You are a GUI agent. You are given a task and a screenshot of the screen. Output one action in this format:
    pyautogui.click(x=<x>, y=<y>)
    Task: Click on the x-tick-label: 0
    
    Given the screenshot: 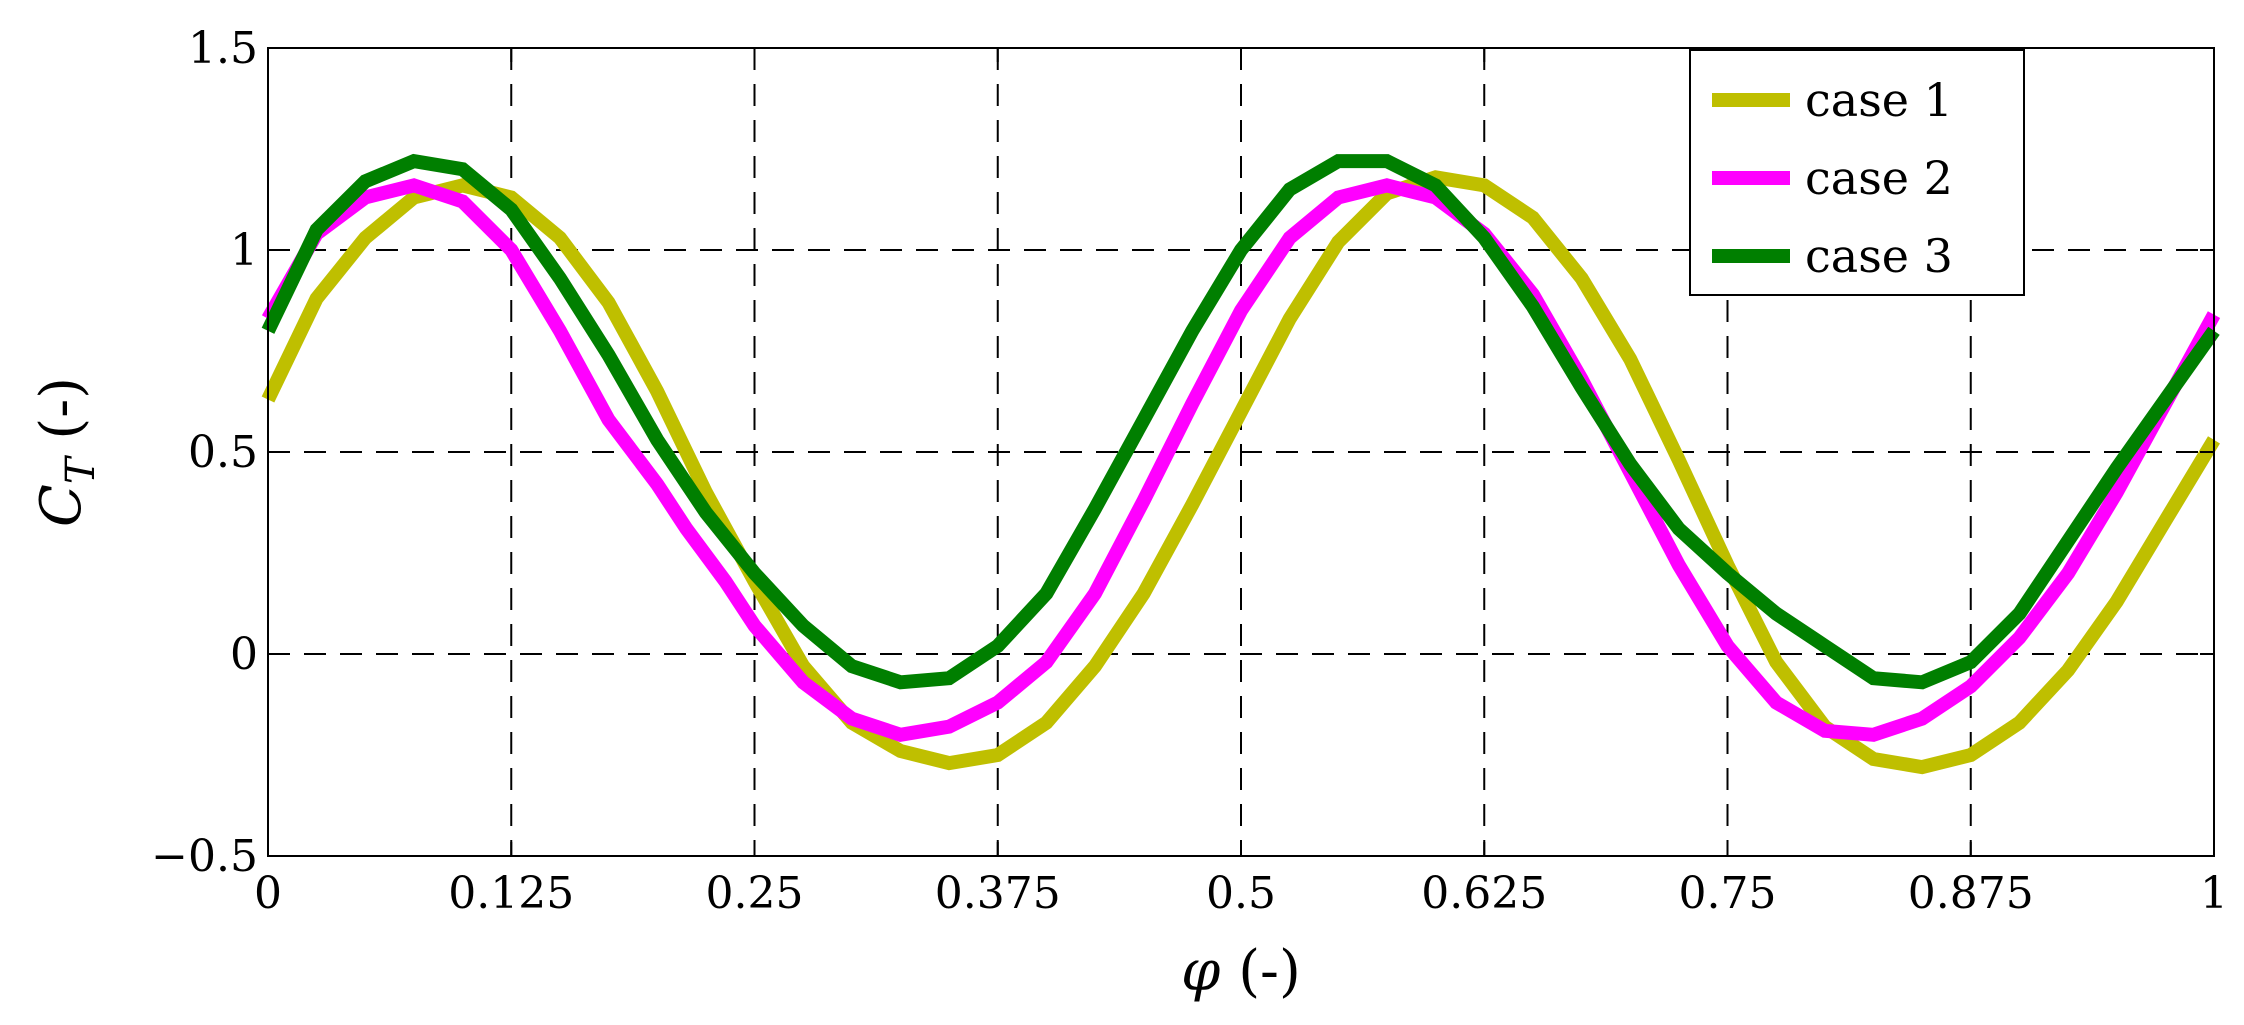 What is the action you would take?
    pyautogui.click(x=268, y=893)
    